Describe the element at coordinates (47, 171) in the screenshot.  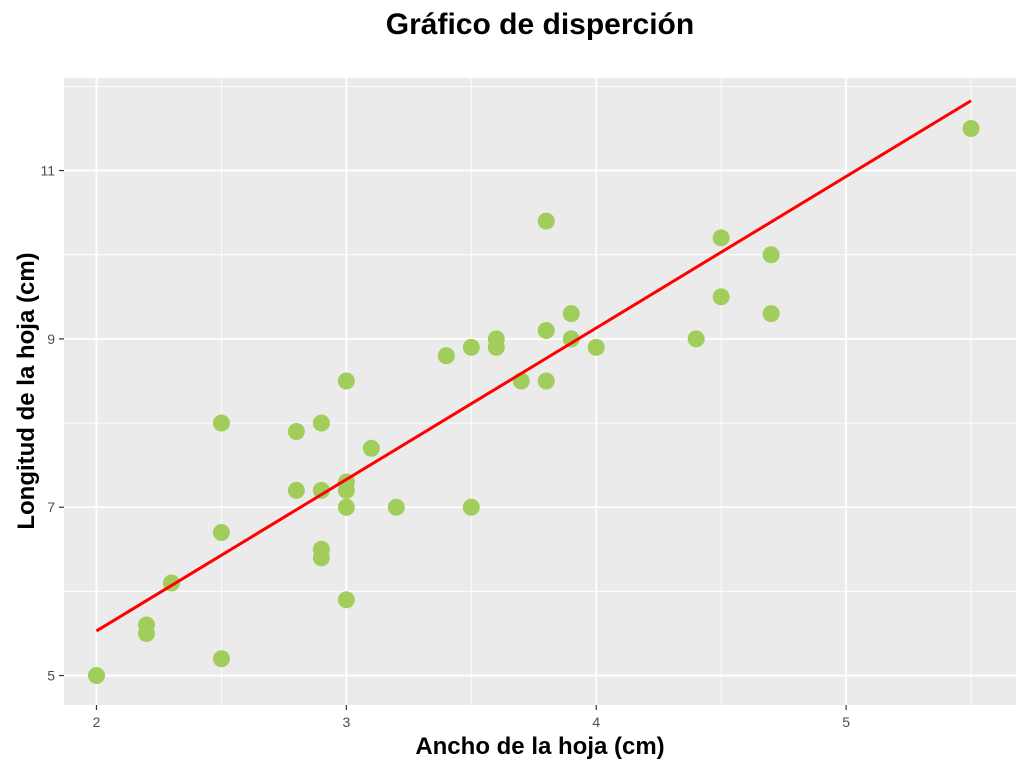
I see `y-tick-label: 11` at that location.